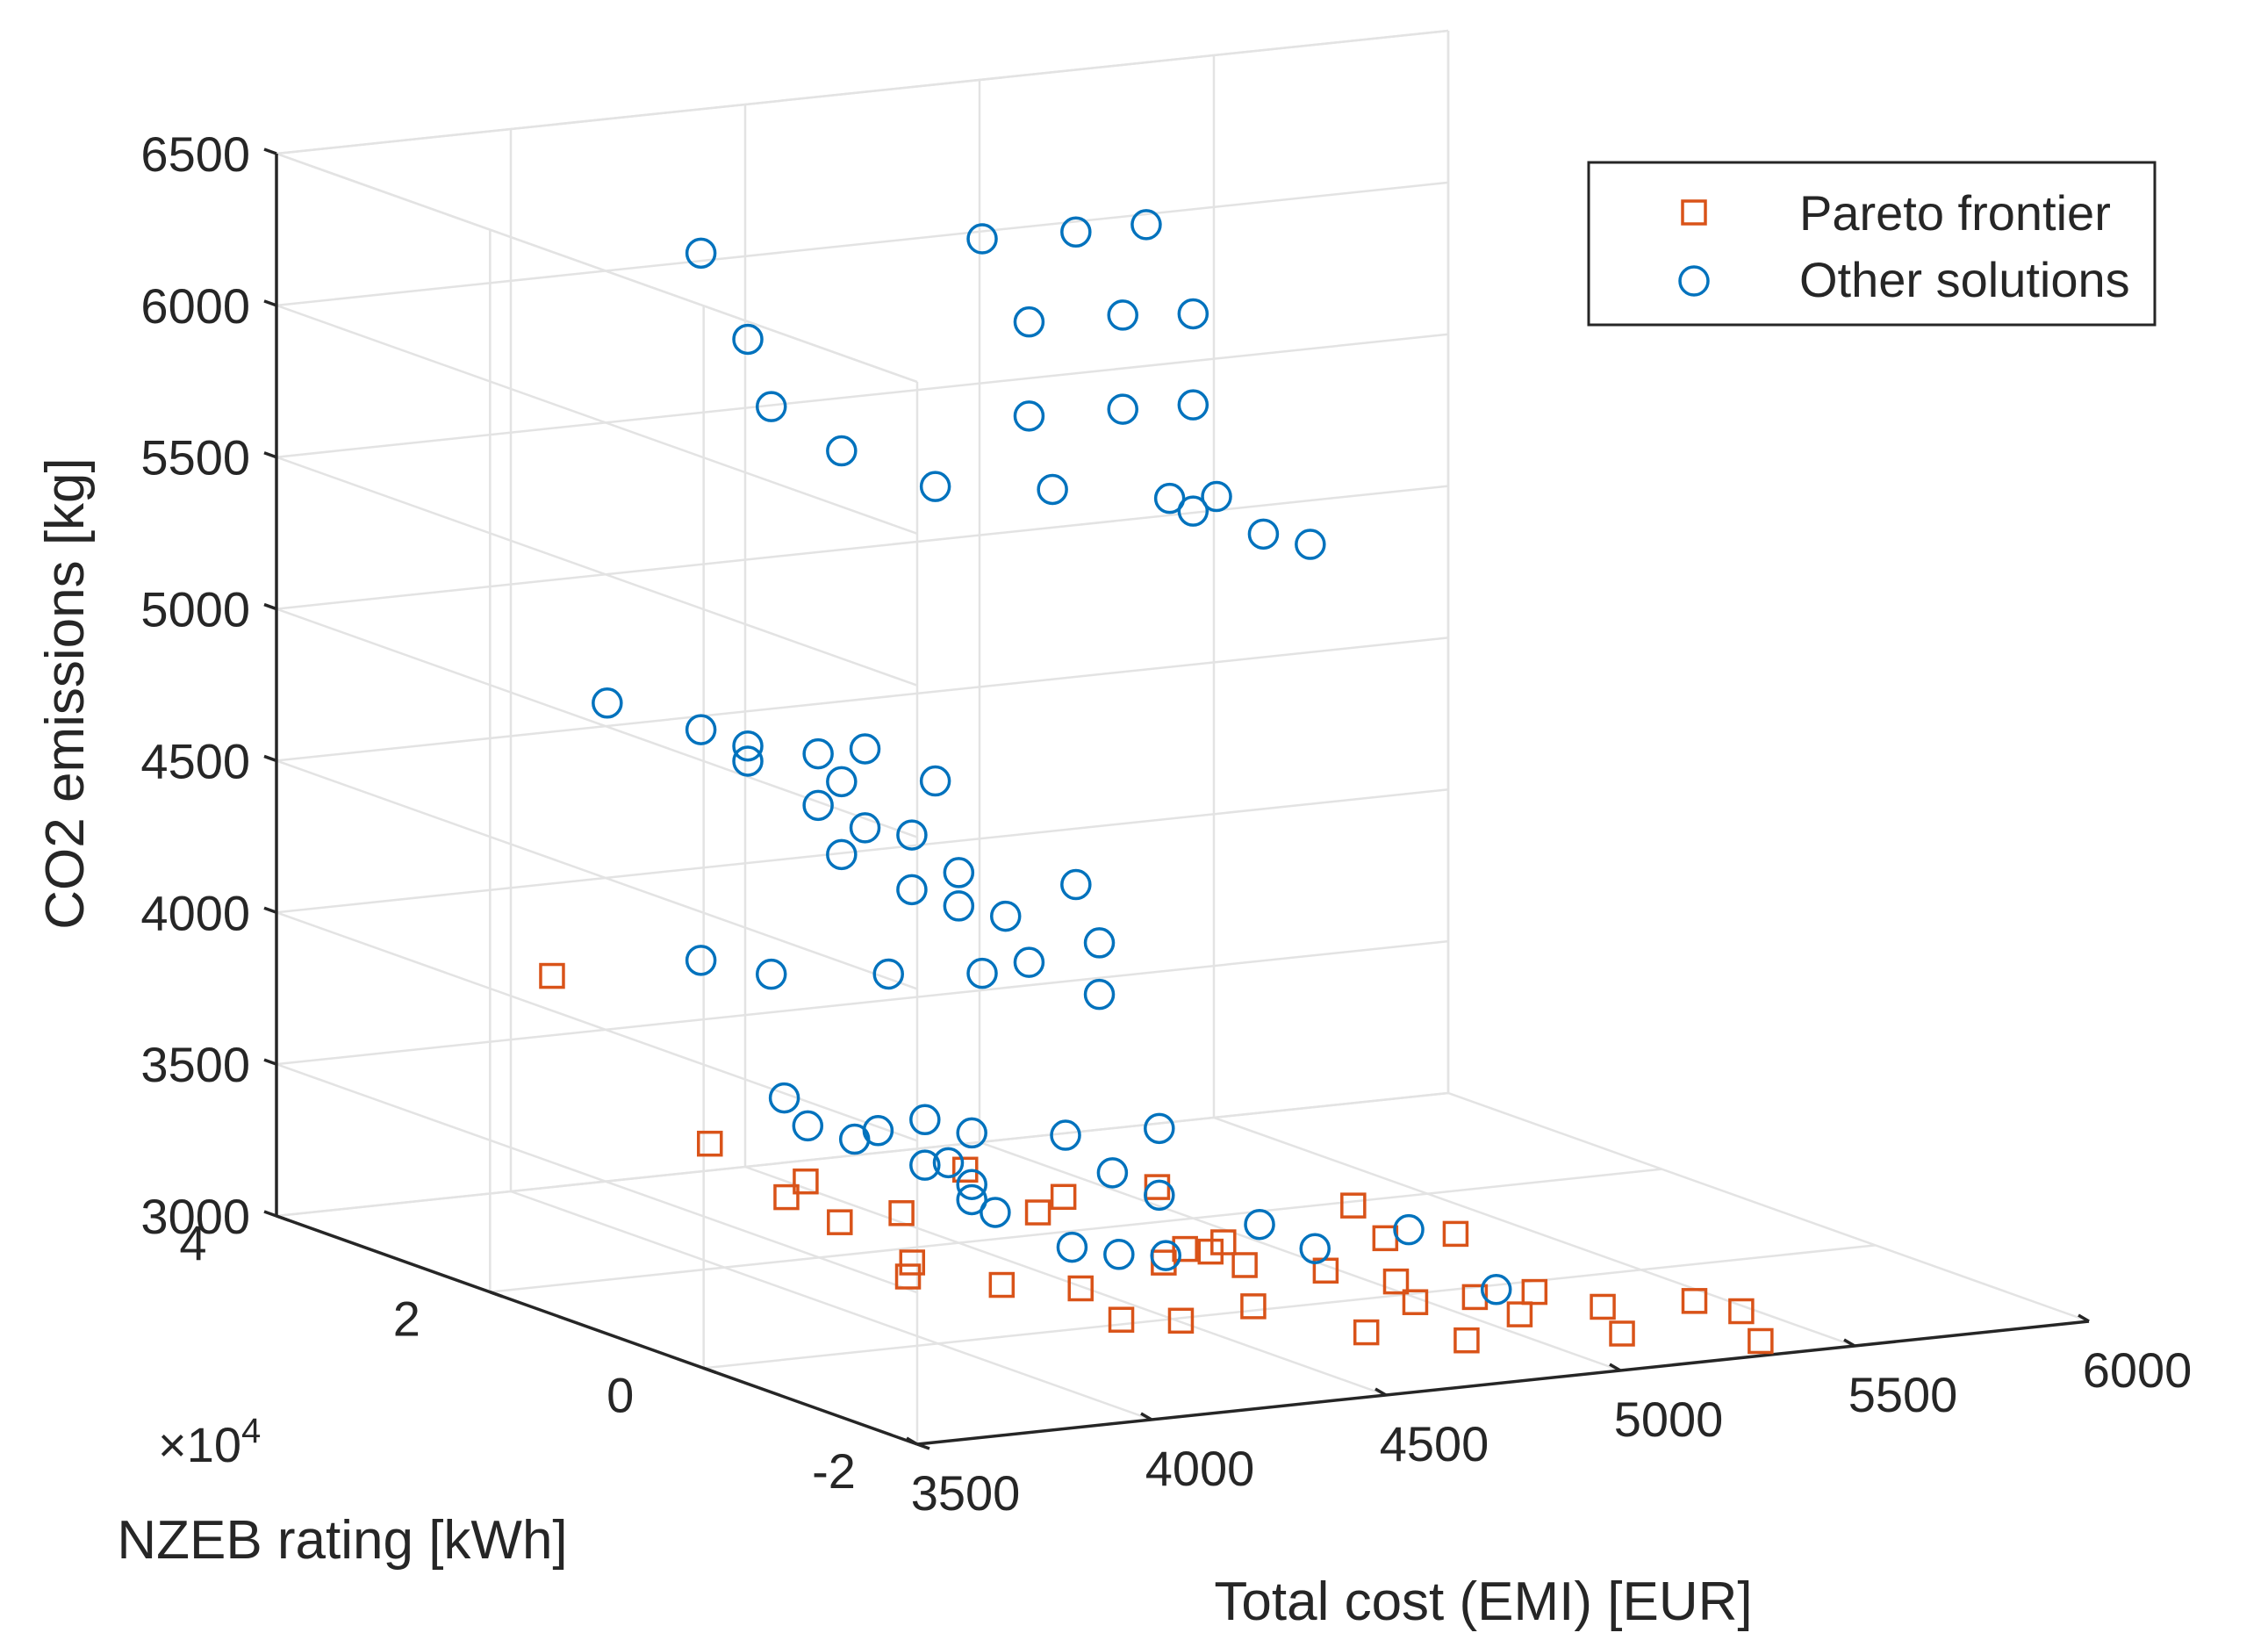 The width and height of the screenshot is (2268, 1640). Describe the element at coordinates (65, 693) in the screenshot. I see `z-axis-label: CO2 emissions [kg]` at that location.